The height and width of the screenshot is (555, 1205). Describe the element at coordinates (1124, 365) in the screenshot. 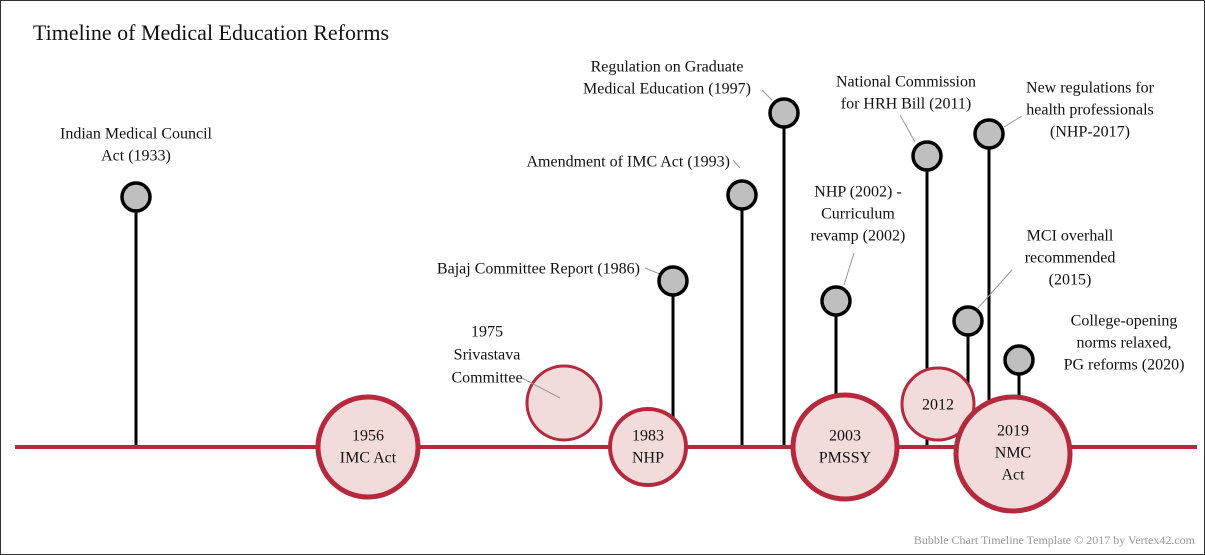

I see `event-label: PG reforms (2020)` at that location.